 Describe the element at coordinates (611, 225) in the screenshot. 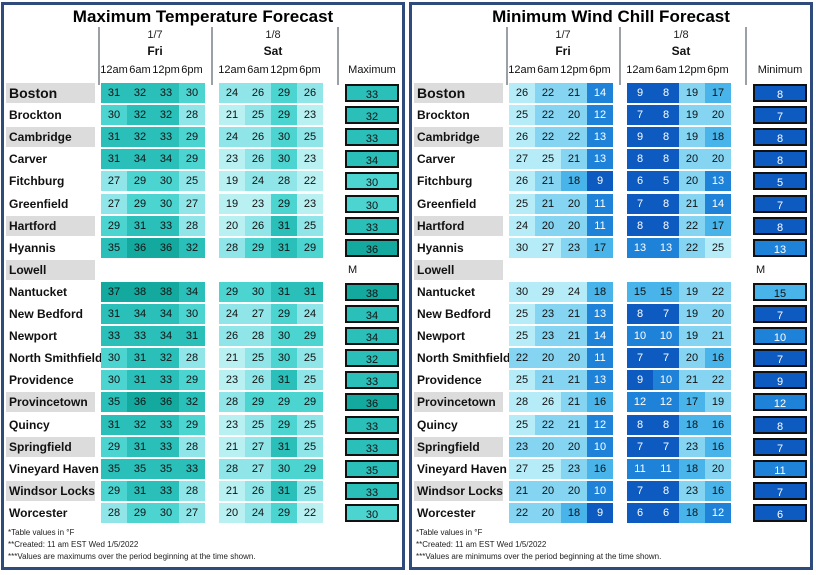

I see `table-row: Hartford 24 20 20 11 8 8 22 17 8` at that location.